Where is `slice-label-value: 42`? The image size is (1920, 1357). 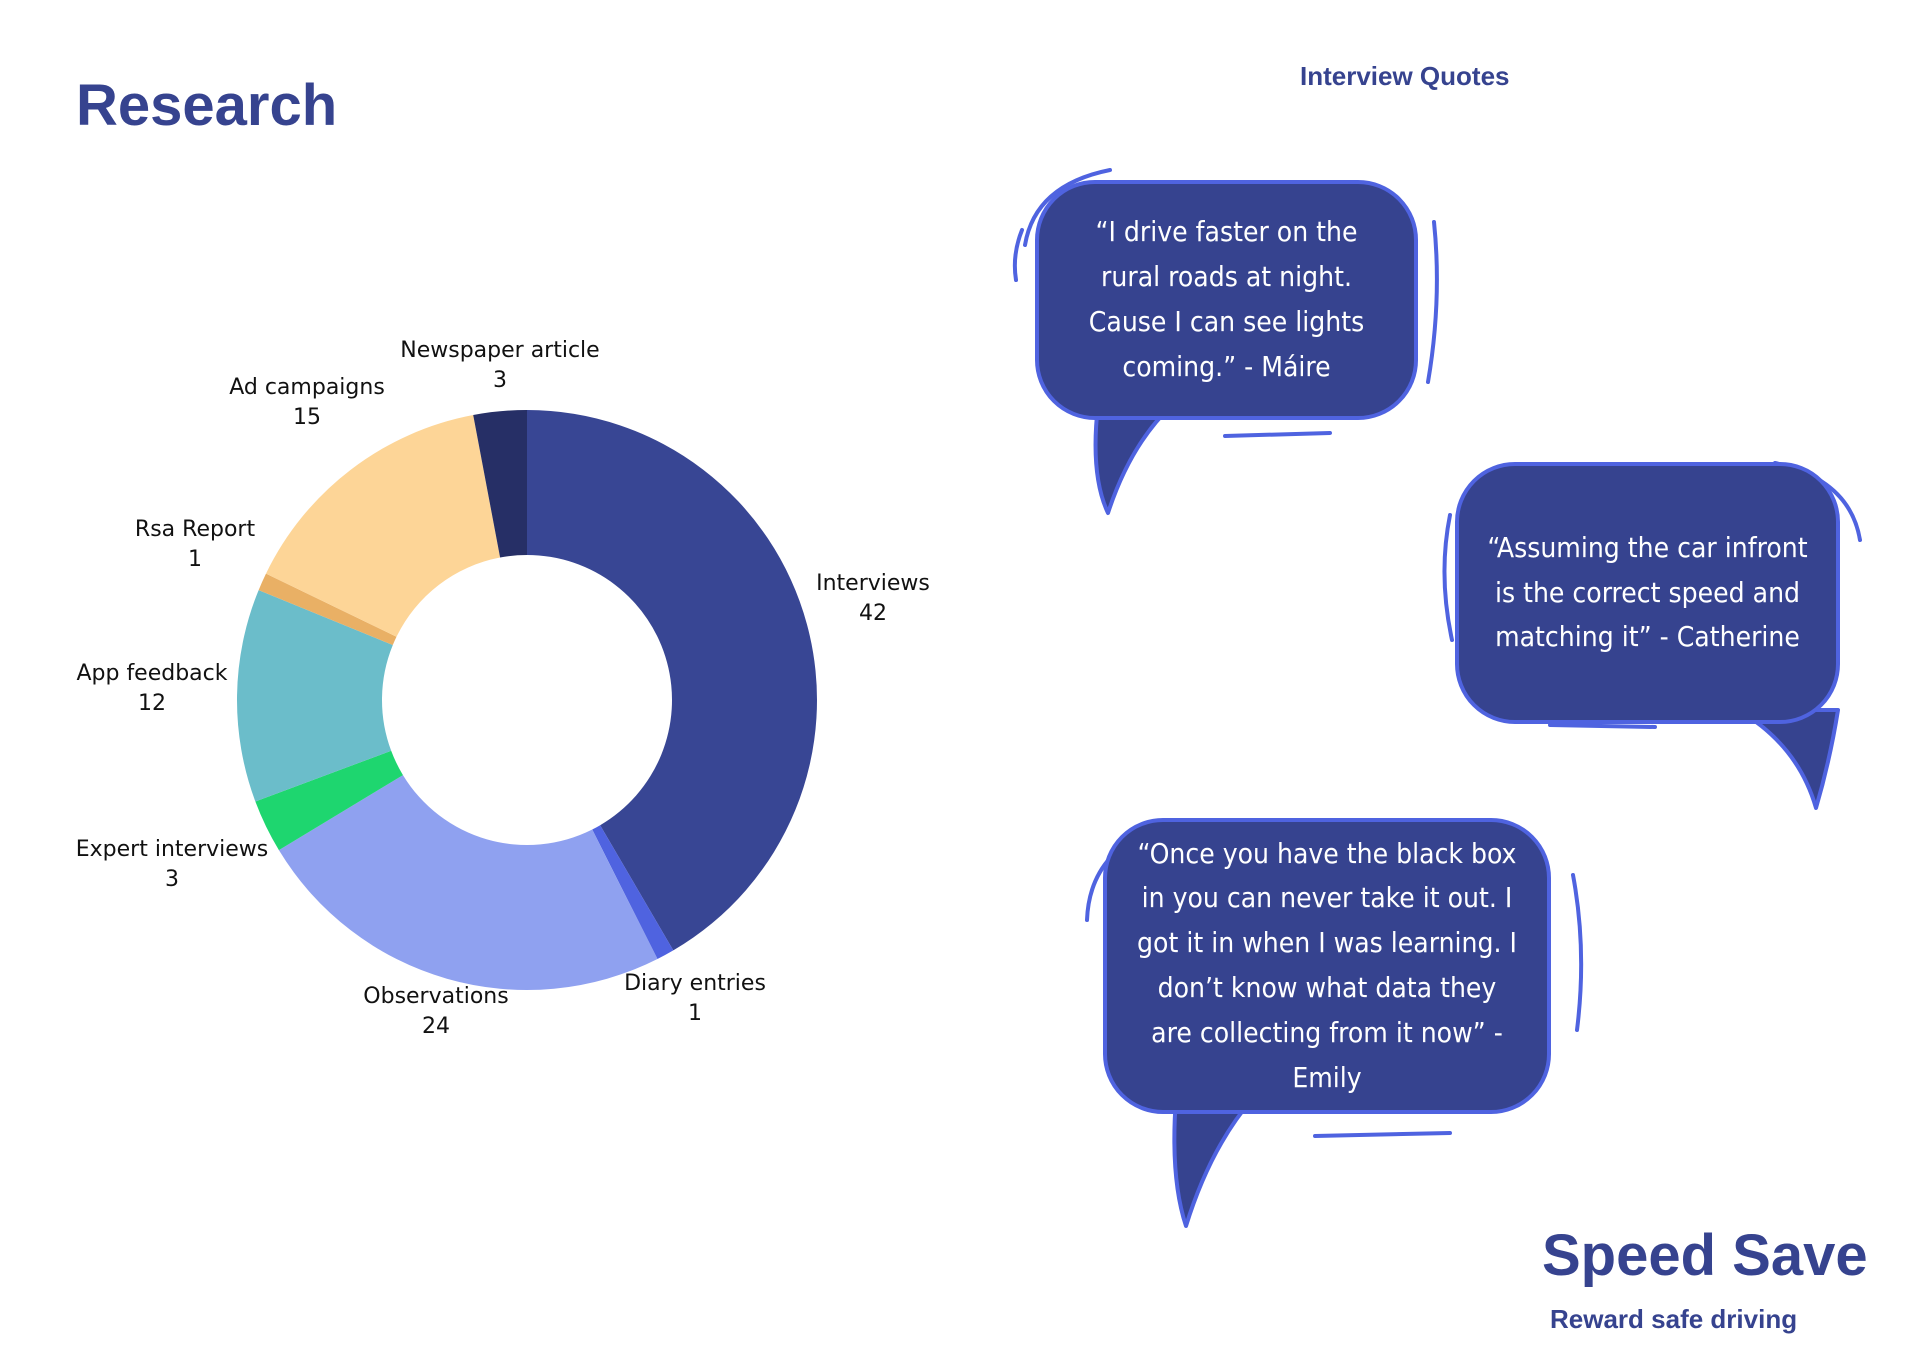 slice-label-value: 42 is located at coordinates (873, 613).